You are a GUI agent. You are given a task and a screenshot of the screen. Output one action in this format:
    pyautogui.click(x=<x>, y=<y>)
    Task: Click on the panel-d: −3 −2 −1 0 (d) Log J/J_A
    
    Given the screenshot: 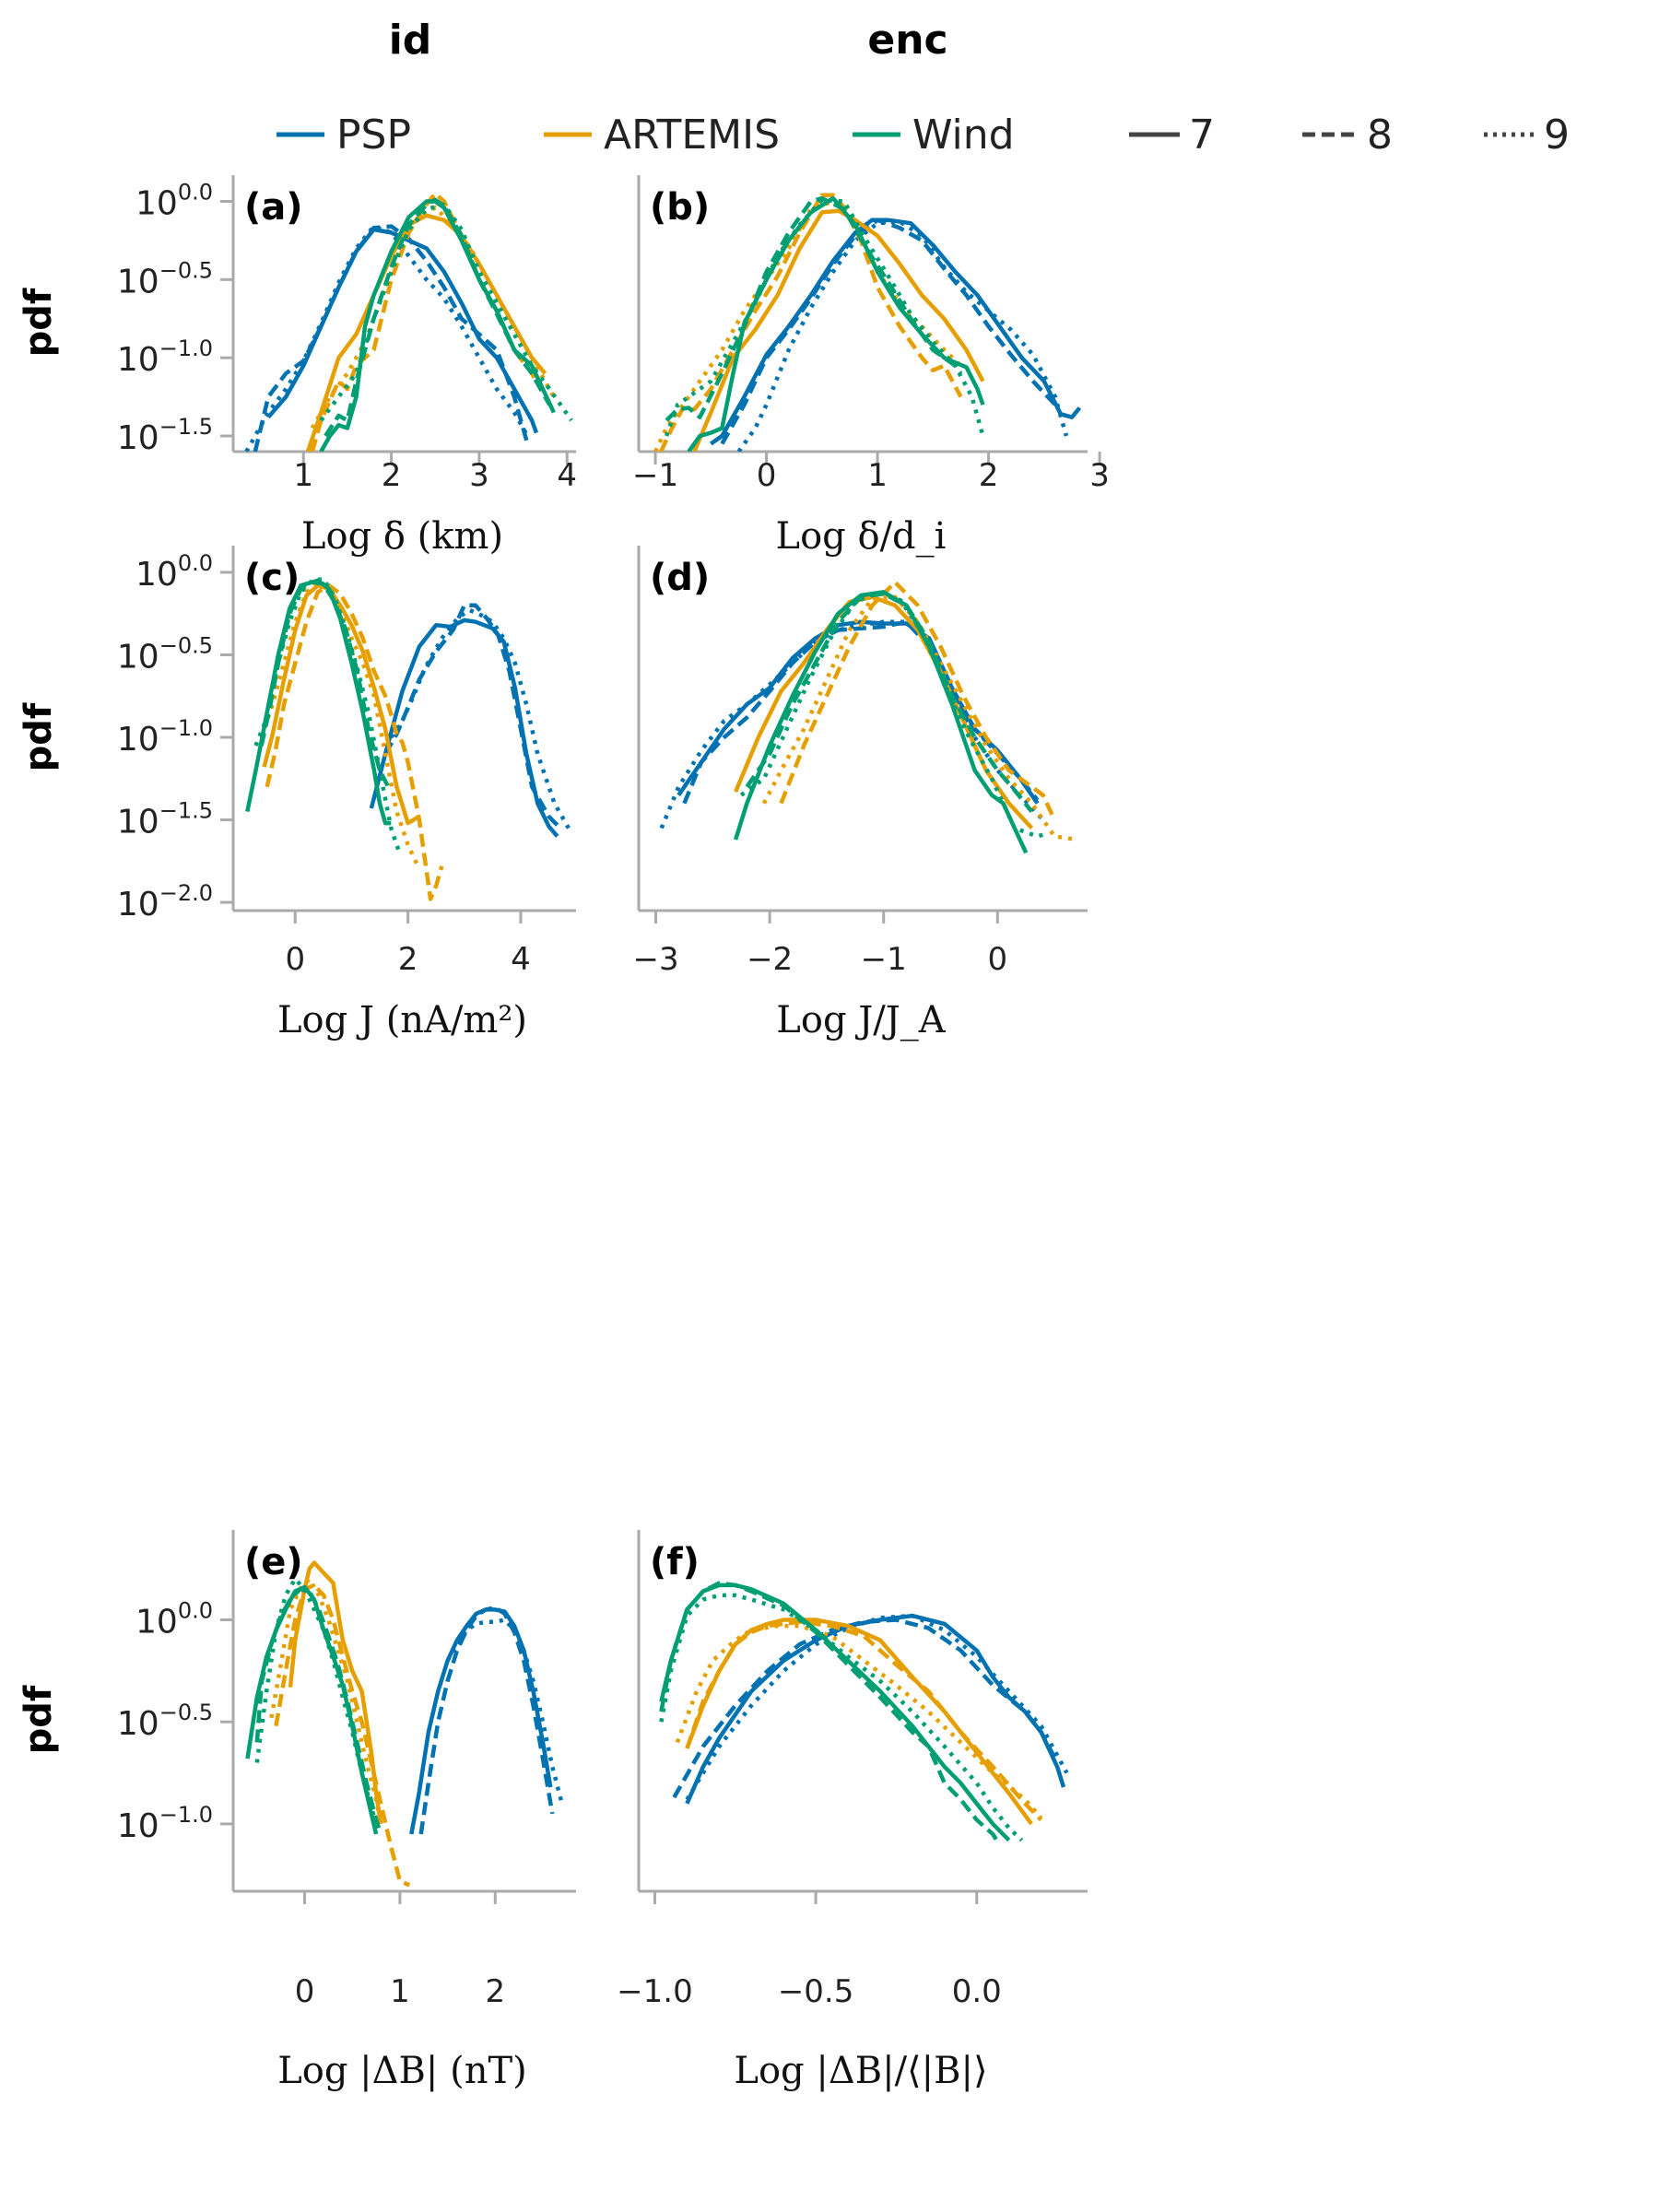 What is the action you would take?
    pyautogui.click(x=860, y=793)
    